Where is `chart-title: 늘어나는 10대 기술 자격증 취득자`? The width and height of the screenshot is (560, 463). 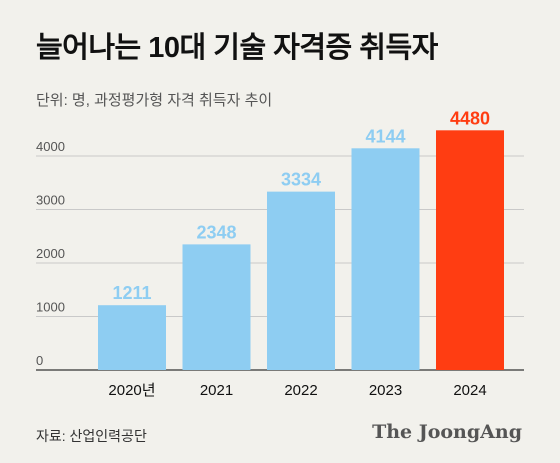
chart-title: 늘어나는 10대 기술 자격증 취득자 is located at coordinates (237, 48).